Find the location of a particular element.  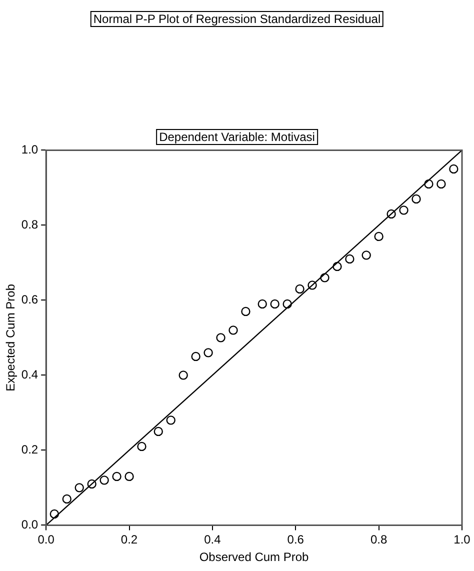

x-tick-label: 1.0 is located at coordinates (462, 539).